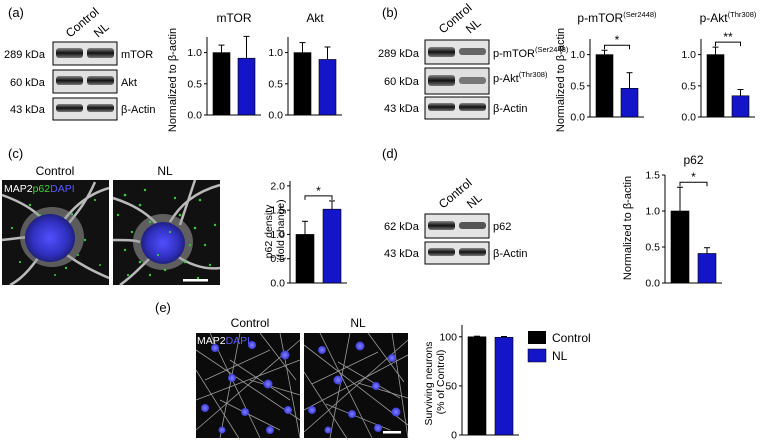 The height and width of the screenshot is (442, 760). I want to click on y-tick-label: 2.0, so click(277, 186).